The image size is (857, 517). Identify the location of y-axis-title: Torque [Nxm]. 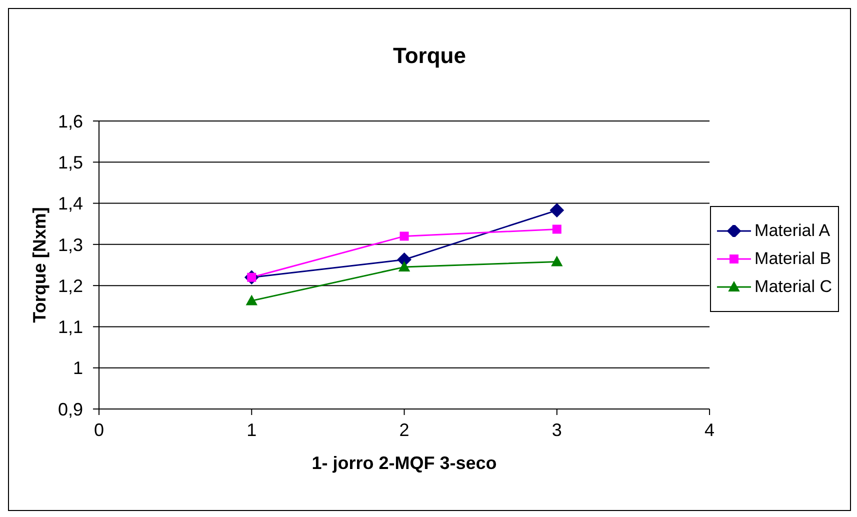
(39, 265).